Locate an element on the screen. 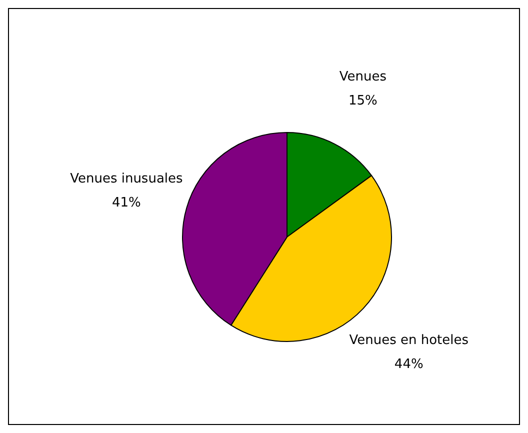  slice-label: Venues inusuales is located at coordinates (127, 179).